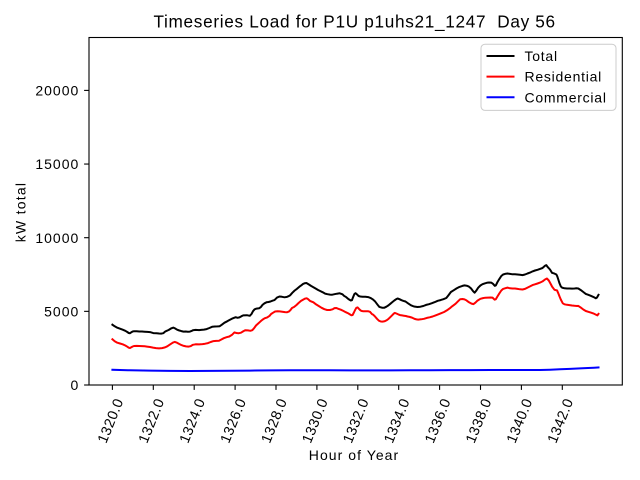 The width and height of the screenshot is (640, 480). What do you see at coordinates (541, 56) in the screenshot?
I see `svg-text: Total` at bounding box center [541, 56].